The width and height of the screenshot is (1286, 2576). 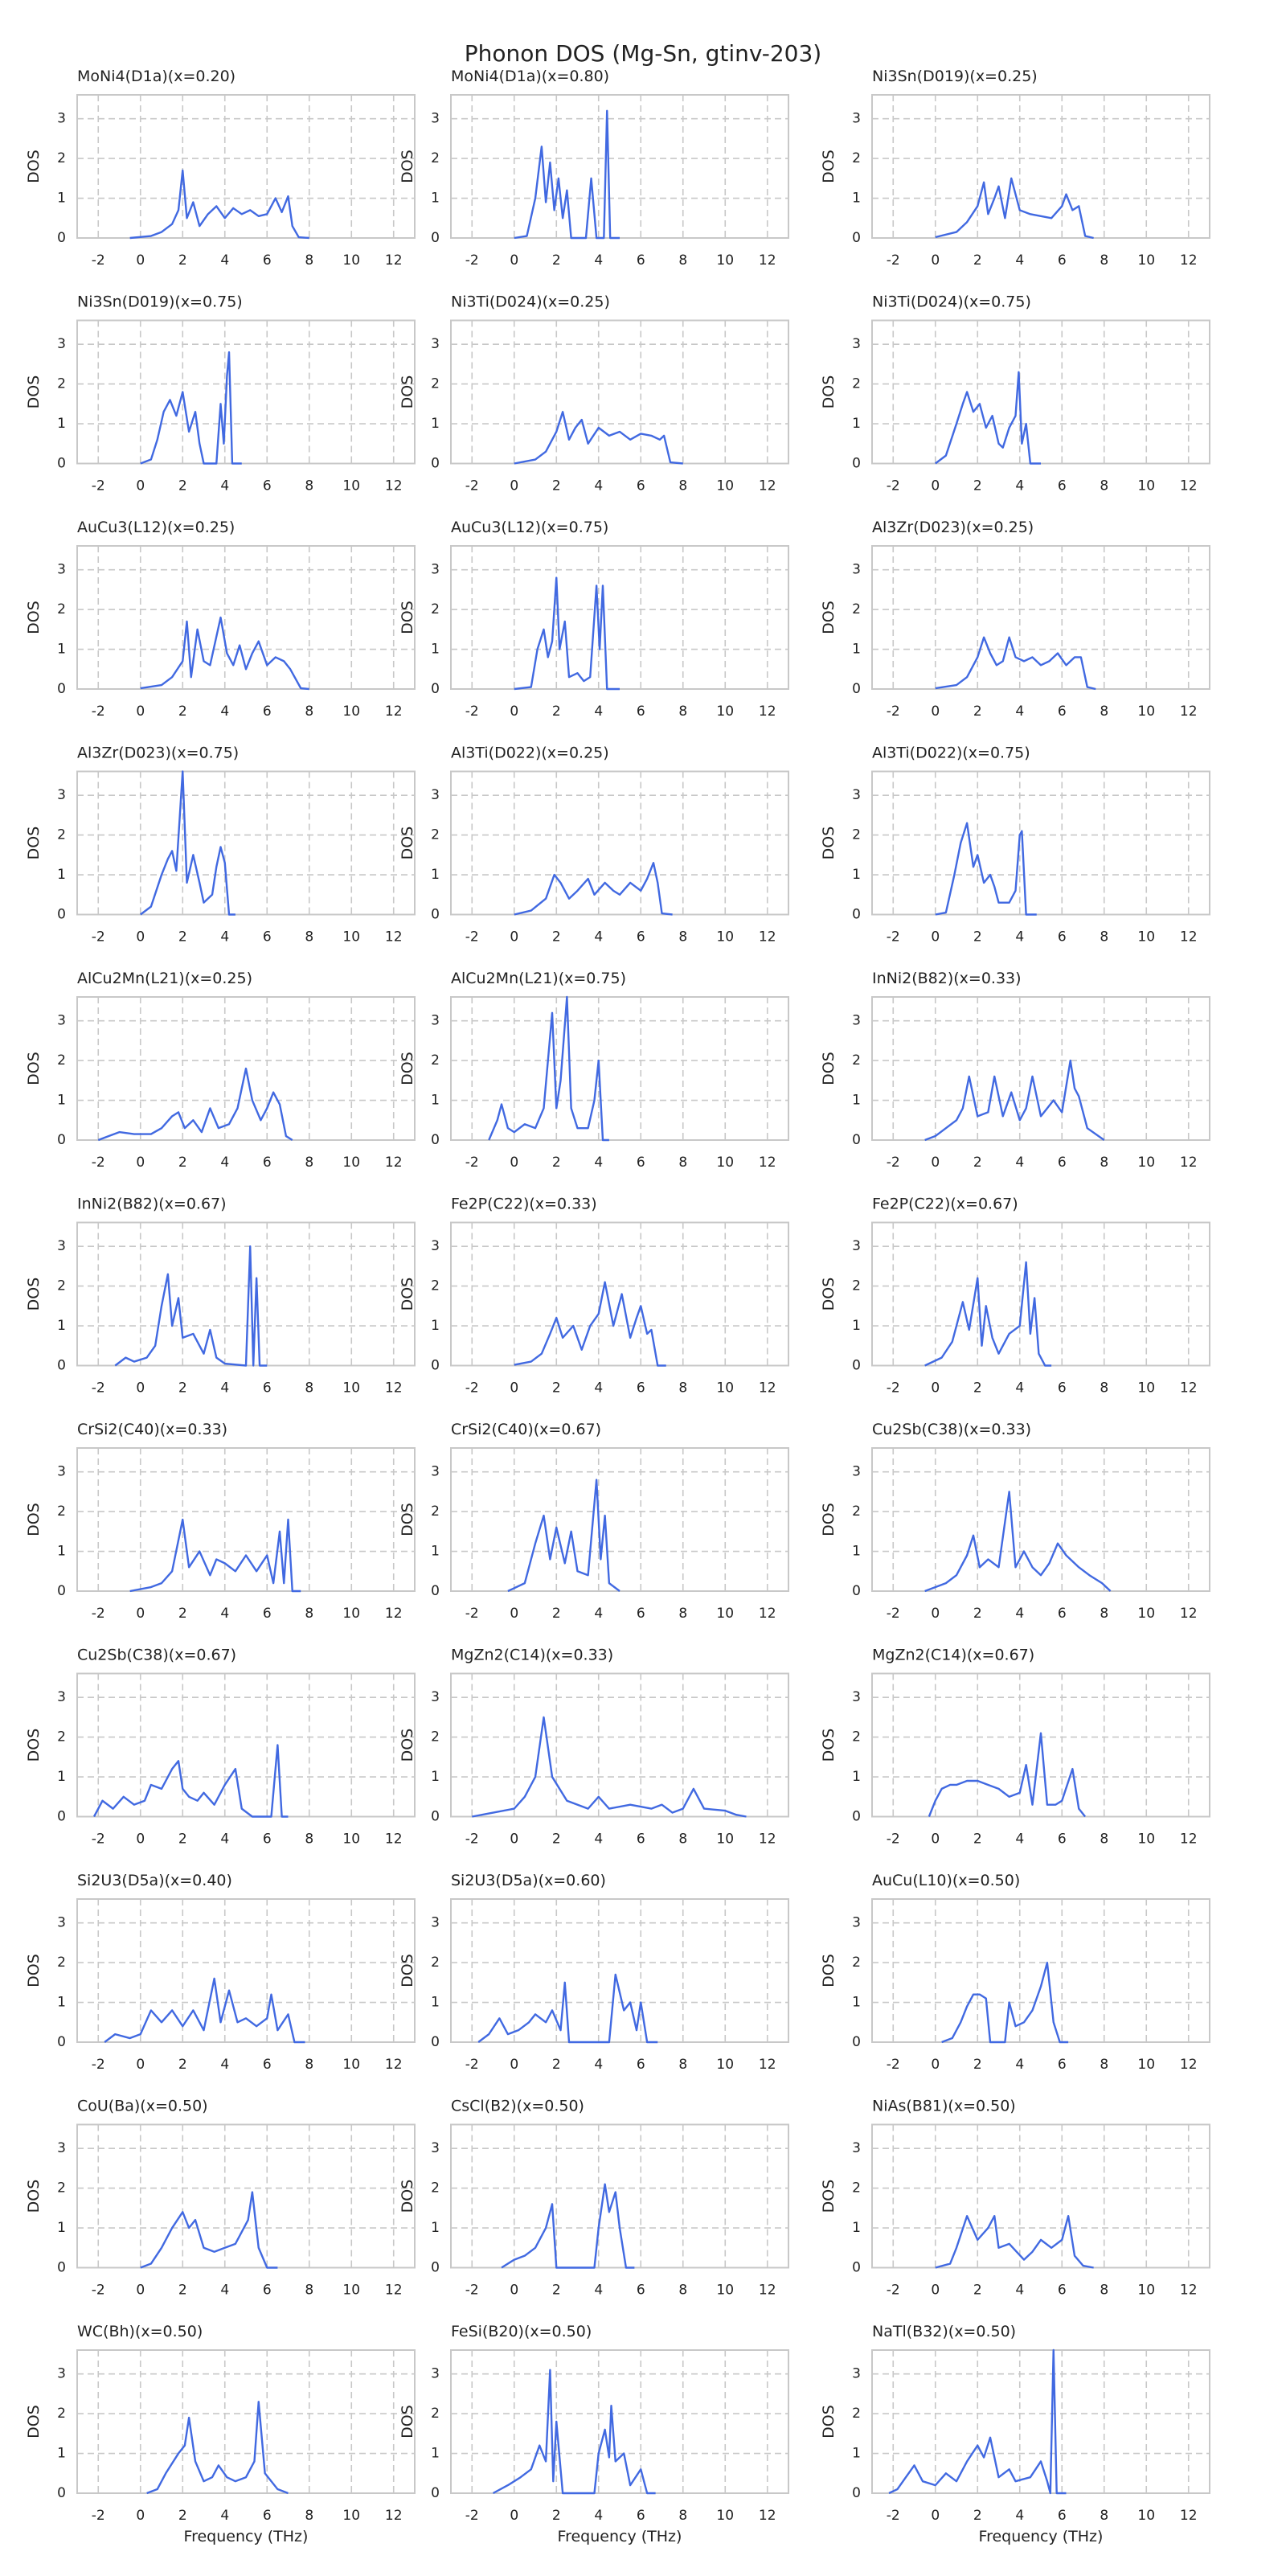 I want to click on subplot-title: InNi2(B82)(x=0.33), so click(x=947, y=979).